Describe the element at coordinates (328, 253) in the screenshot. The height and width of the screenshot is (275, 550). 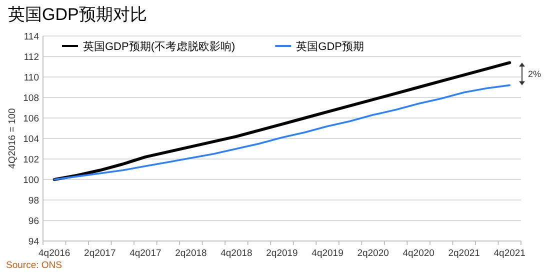
I see `x-tick-label: 4q2019` at that location.